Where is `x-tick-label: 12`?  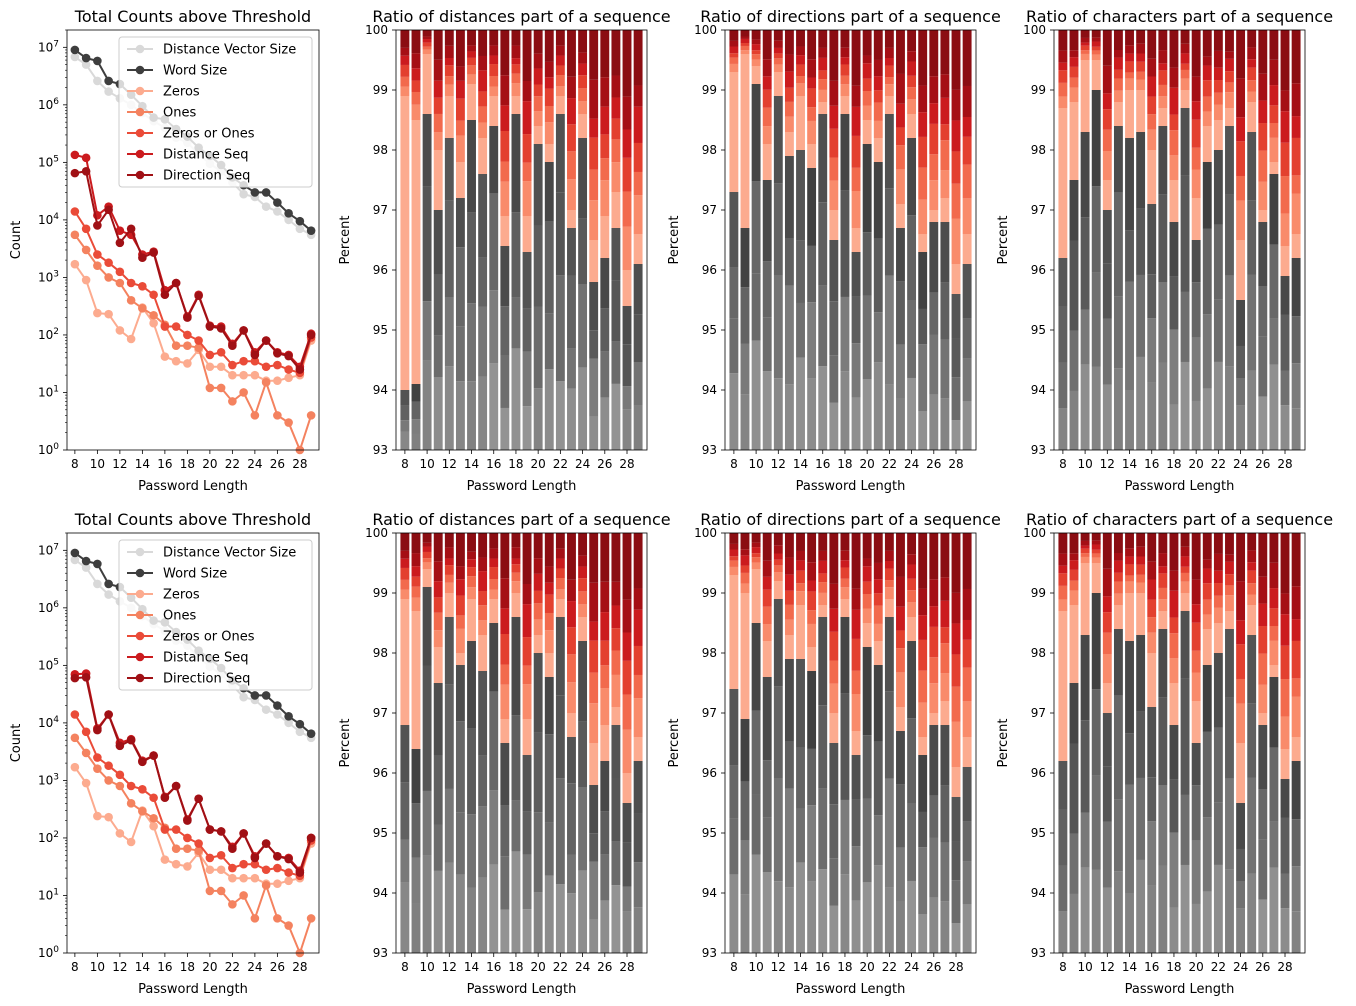
x-tick-label: 12 is located at coordinates (449, 464).